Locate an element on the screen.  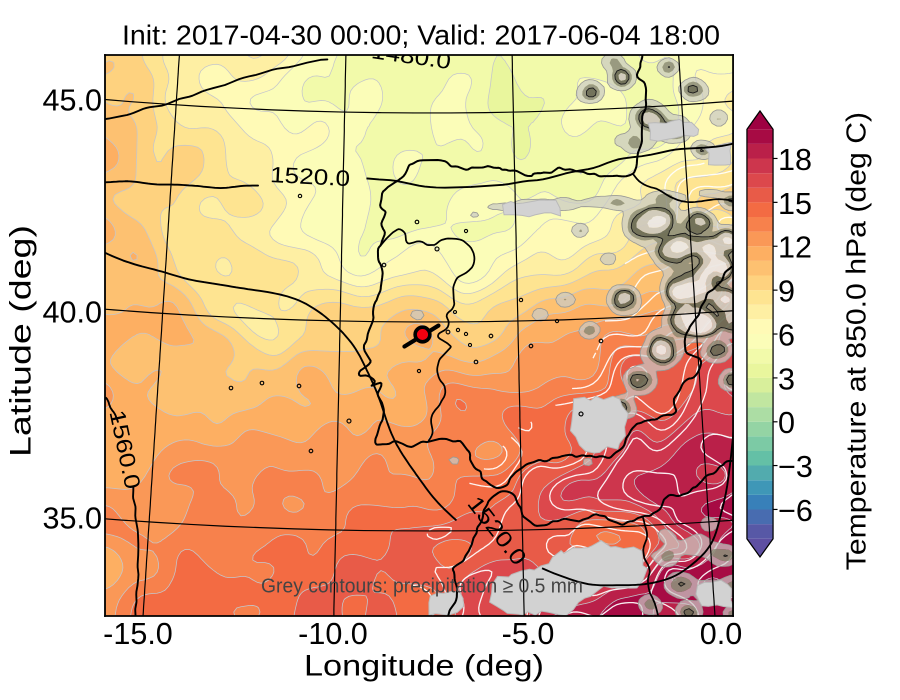
svg-text: -15.0 is located at coordinates (138, 634).